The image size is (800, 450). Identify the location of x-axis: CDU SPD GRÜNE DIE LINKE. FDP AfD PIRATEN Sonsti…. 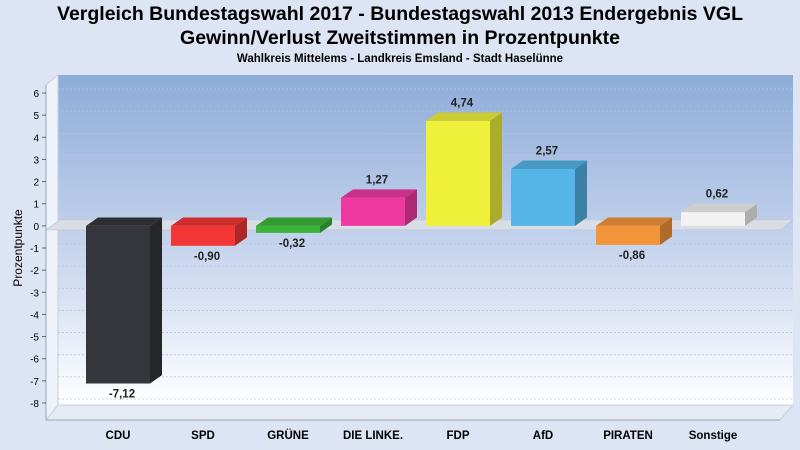
(422, 435).